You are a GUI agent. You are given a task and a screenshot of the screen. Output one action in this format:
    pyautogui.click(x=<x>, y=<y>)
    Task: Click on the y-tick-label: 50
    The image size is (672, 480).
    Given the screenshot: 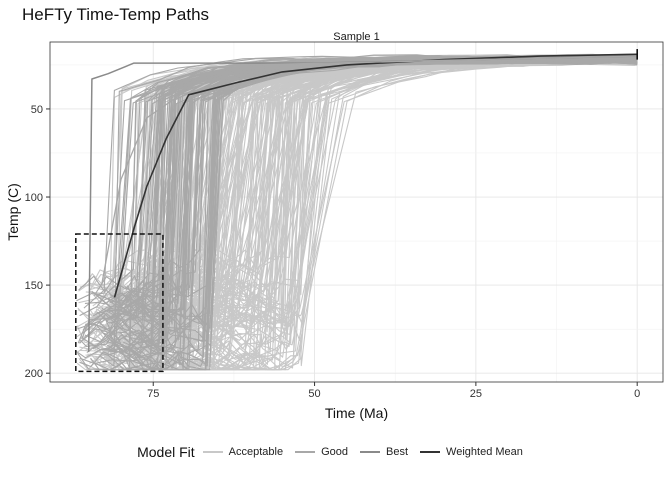 What is the action you would take?
    pyautogui.click(x=37, y=110)
    